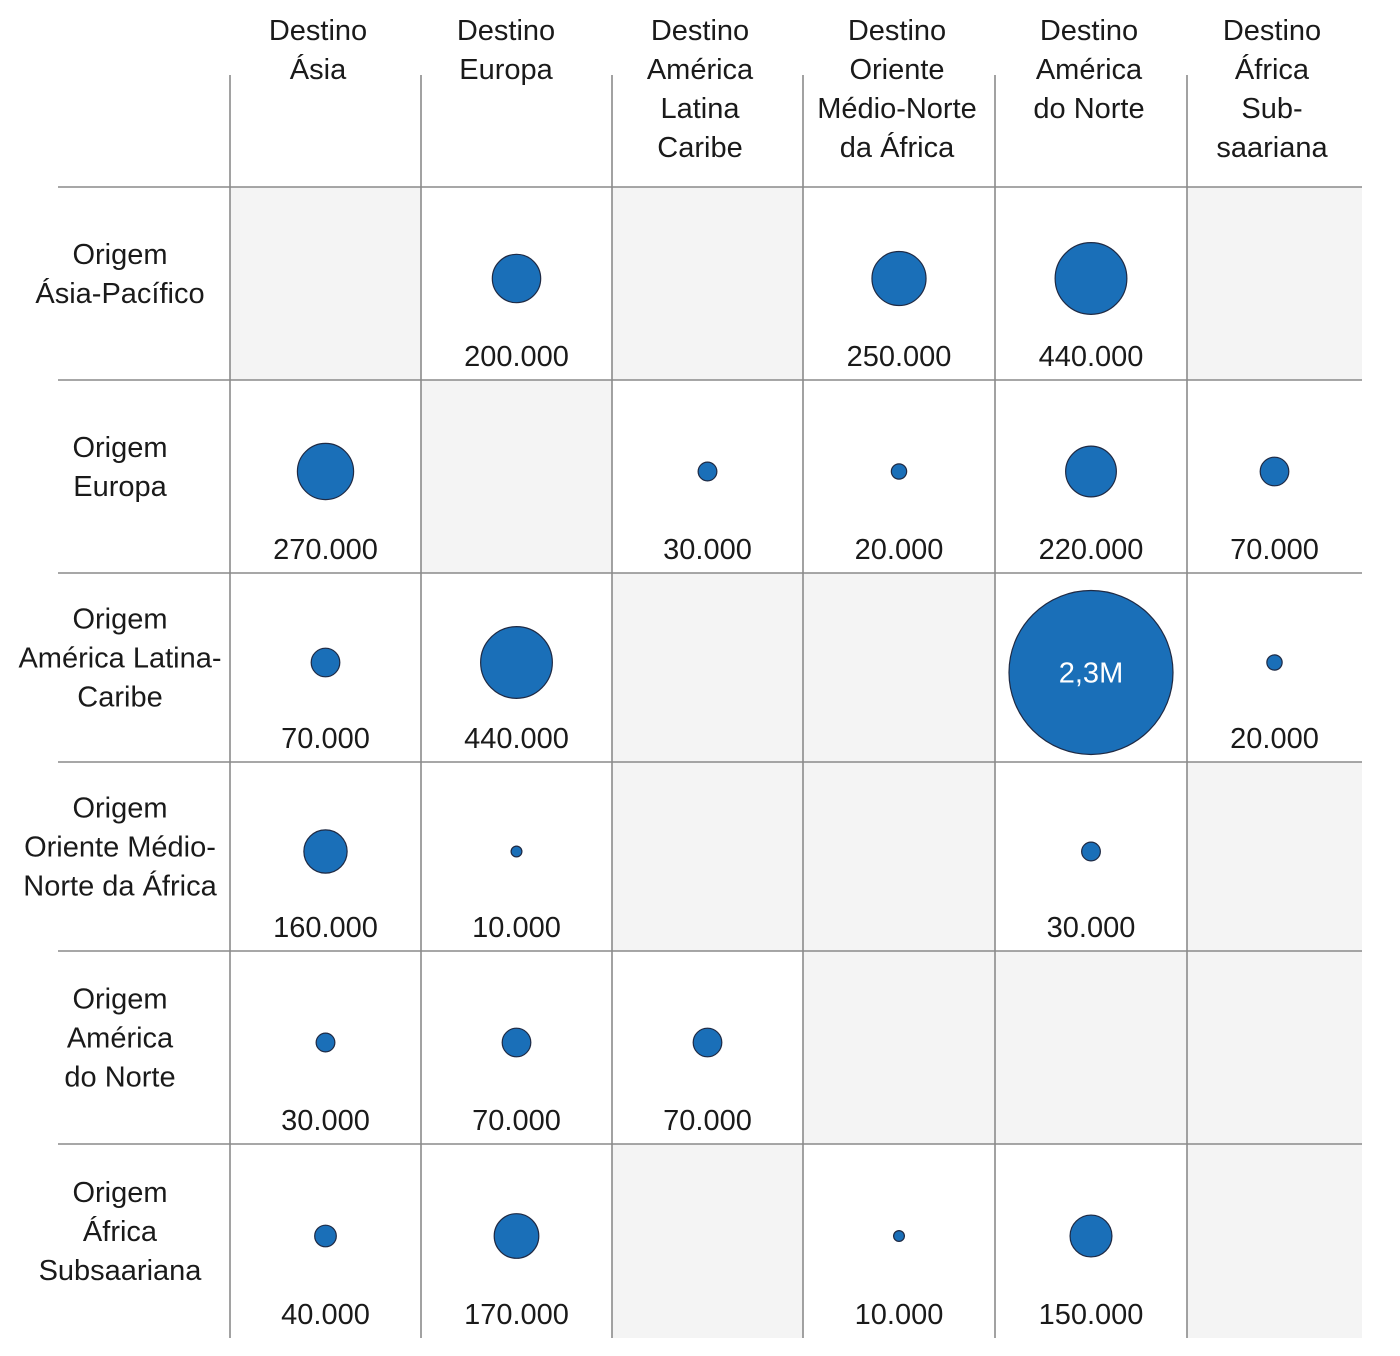  I want to click on row-header: Origem América do Norte, so click(119, 1039).